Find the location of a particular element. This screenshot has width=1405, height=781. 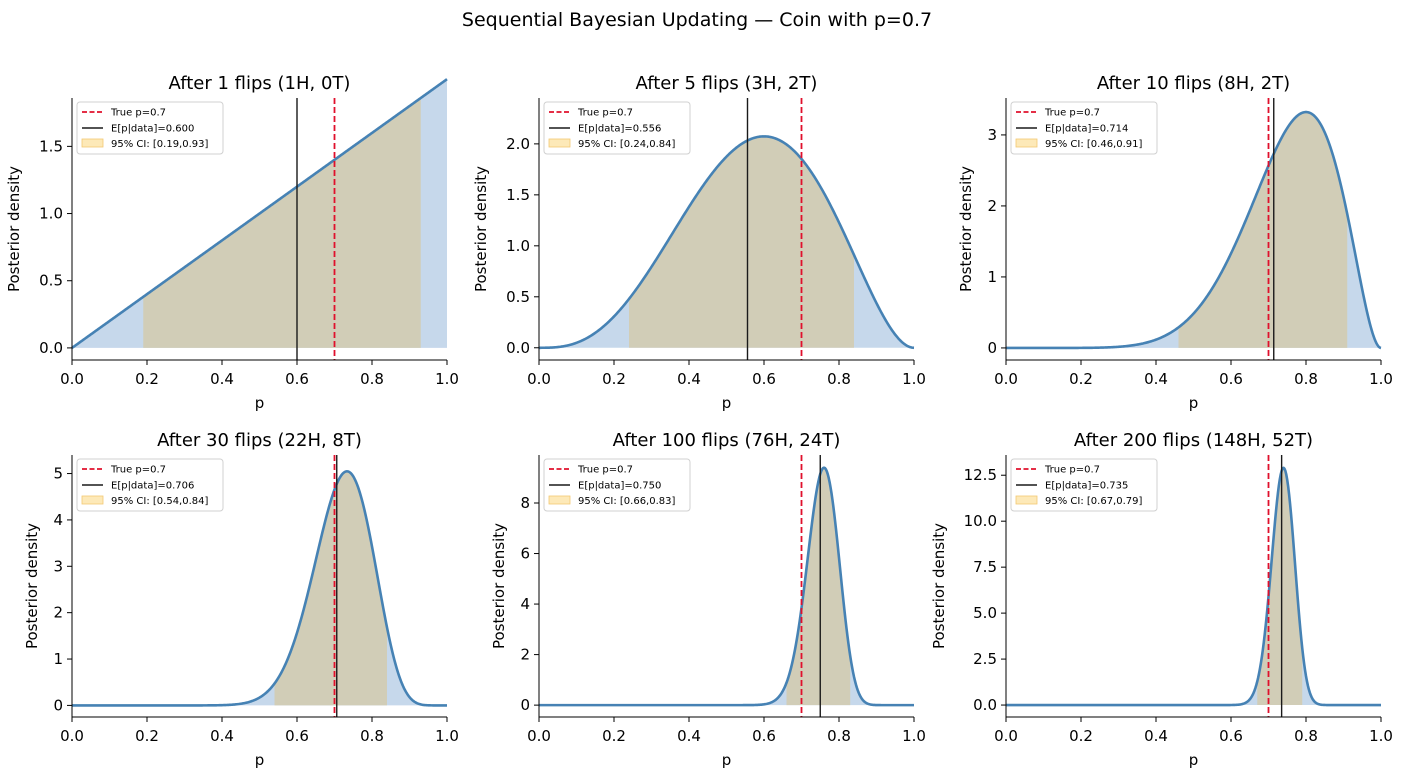

subplot-title: After 200 flips (148H, 52T) is located at coordinates (1193, 440).